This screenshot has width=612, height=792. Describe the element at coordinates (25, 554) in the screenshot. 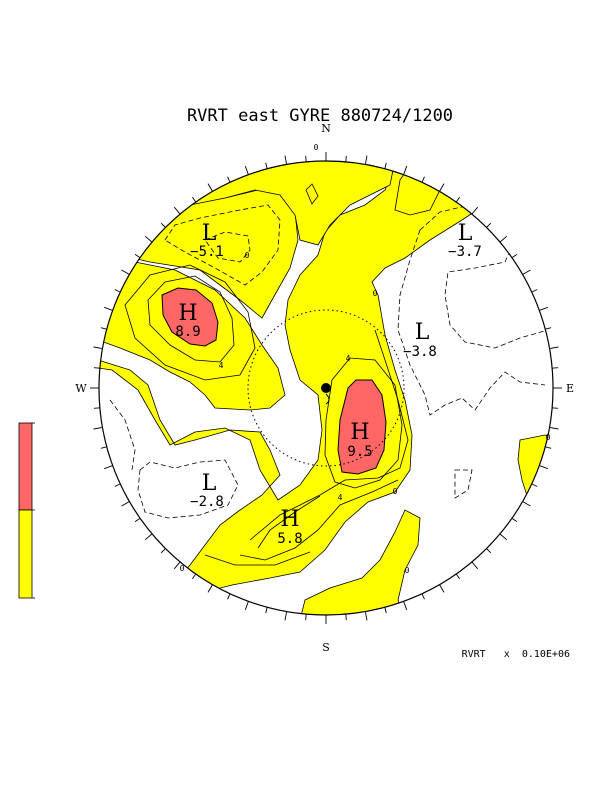

I see `legend-positive-swatch` at that location.